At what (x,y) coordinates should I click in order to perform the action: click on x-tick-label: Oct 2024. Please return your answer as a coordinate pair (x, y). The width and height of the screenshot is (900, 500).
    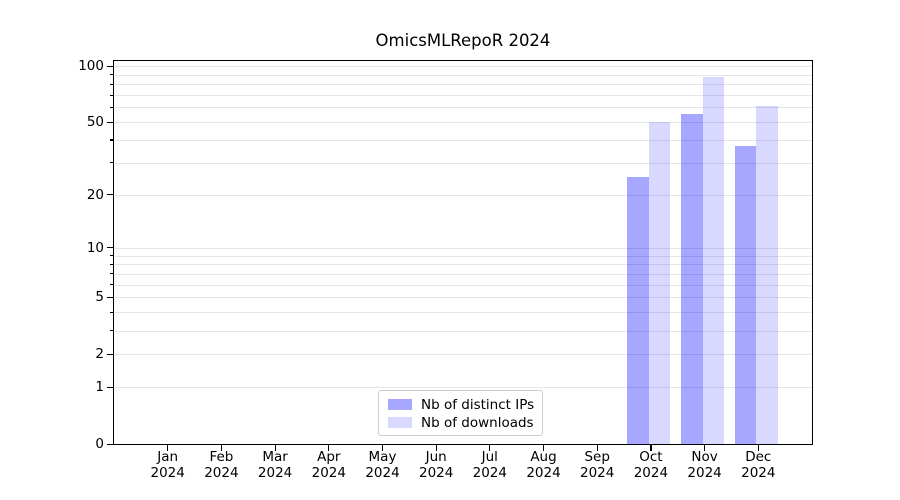
    Looking at the image, I should click on (651, 465).